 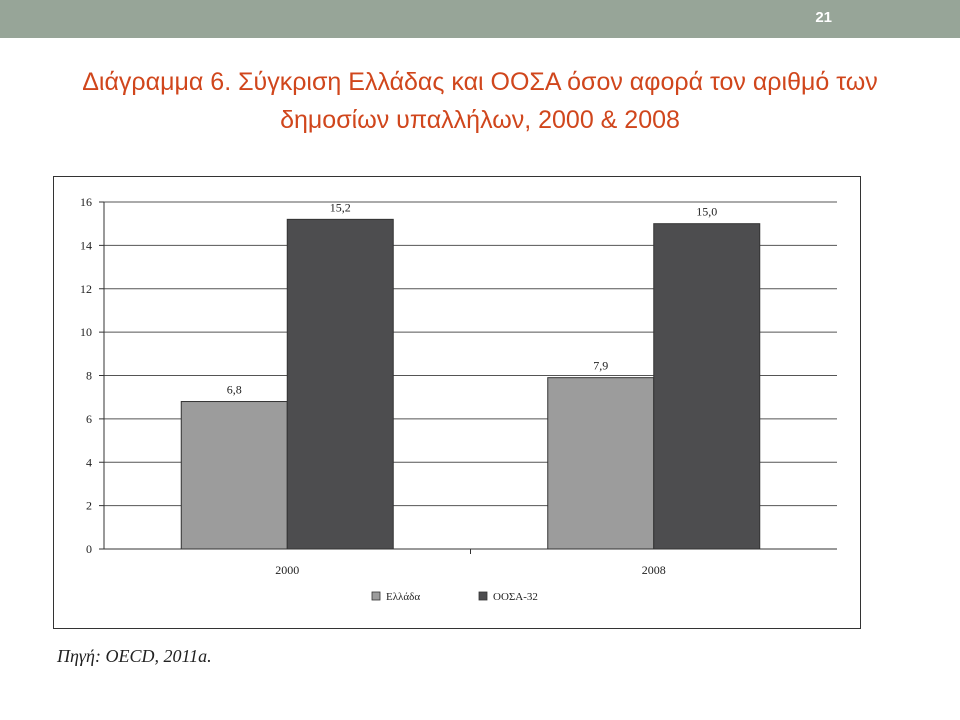 I want to click on legend-label: ΟΟΣΑ-32, so click(x=515, y=597).